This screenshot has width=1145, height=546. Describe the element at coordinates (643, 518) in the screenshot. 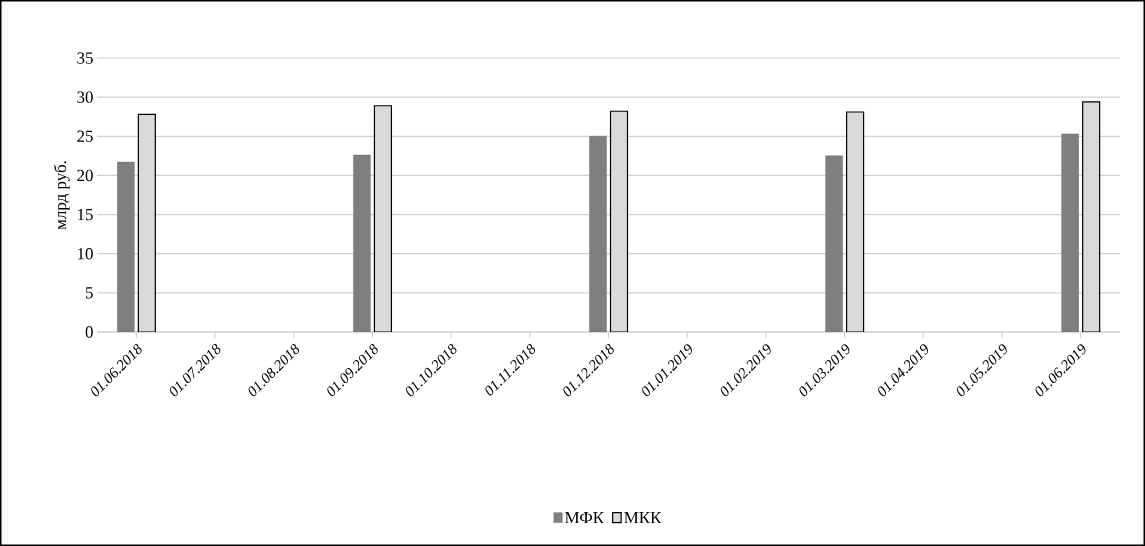

I see `legend-label: МКК` at that location.